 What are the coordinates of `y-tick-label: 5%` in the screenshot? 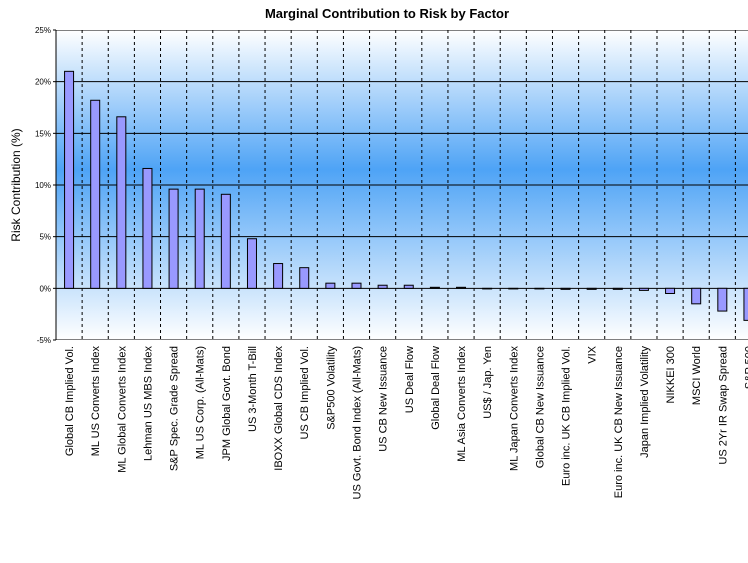 It's located at (45, 237).